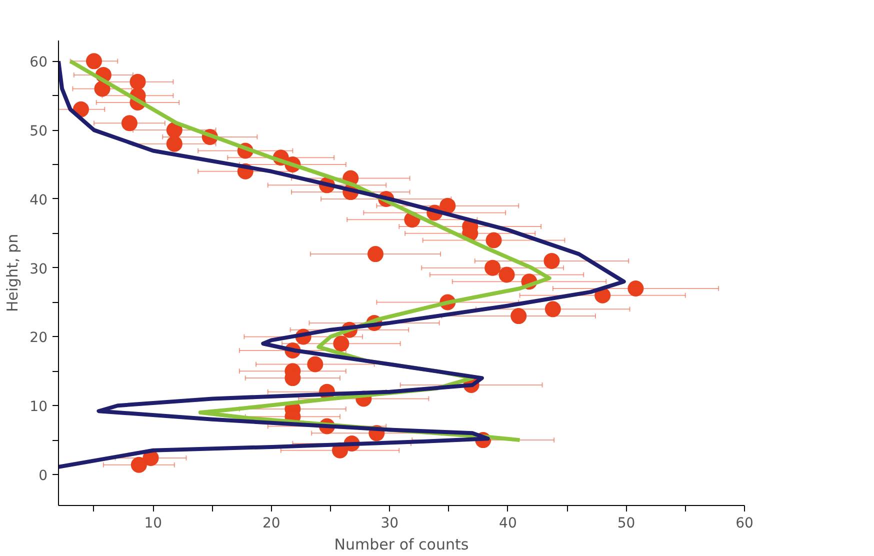  Describe the element at coordinates (39, 132) in the screenshot. I see `y-tick-label: 50` at that location.